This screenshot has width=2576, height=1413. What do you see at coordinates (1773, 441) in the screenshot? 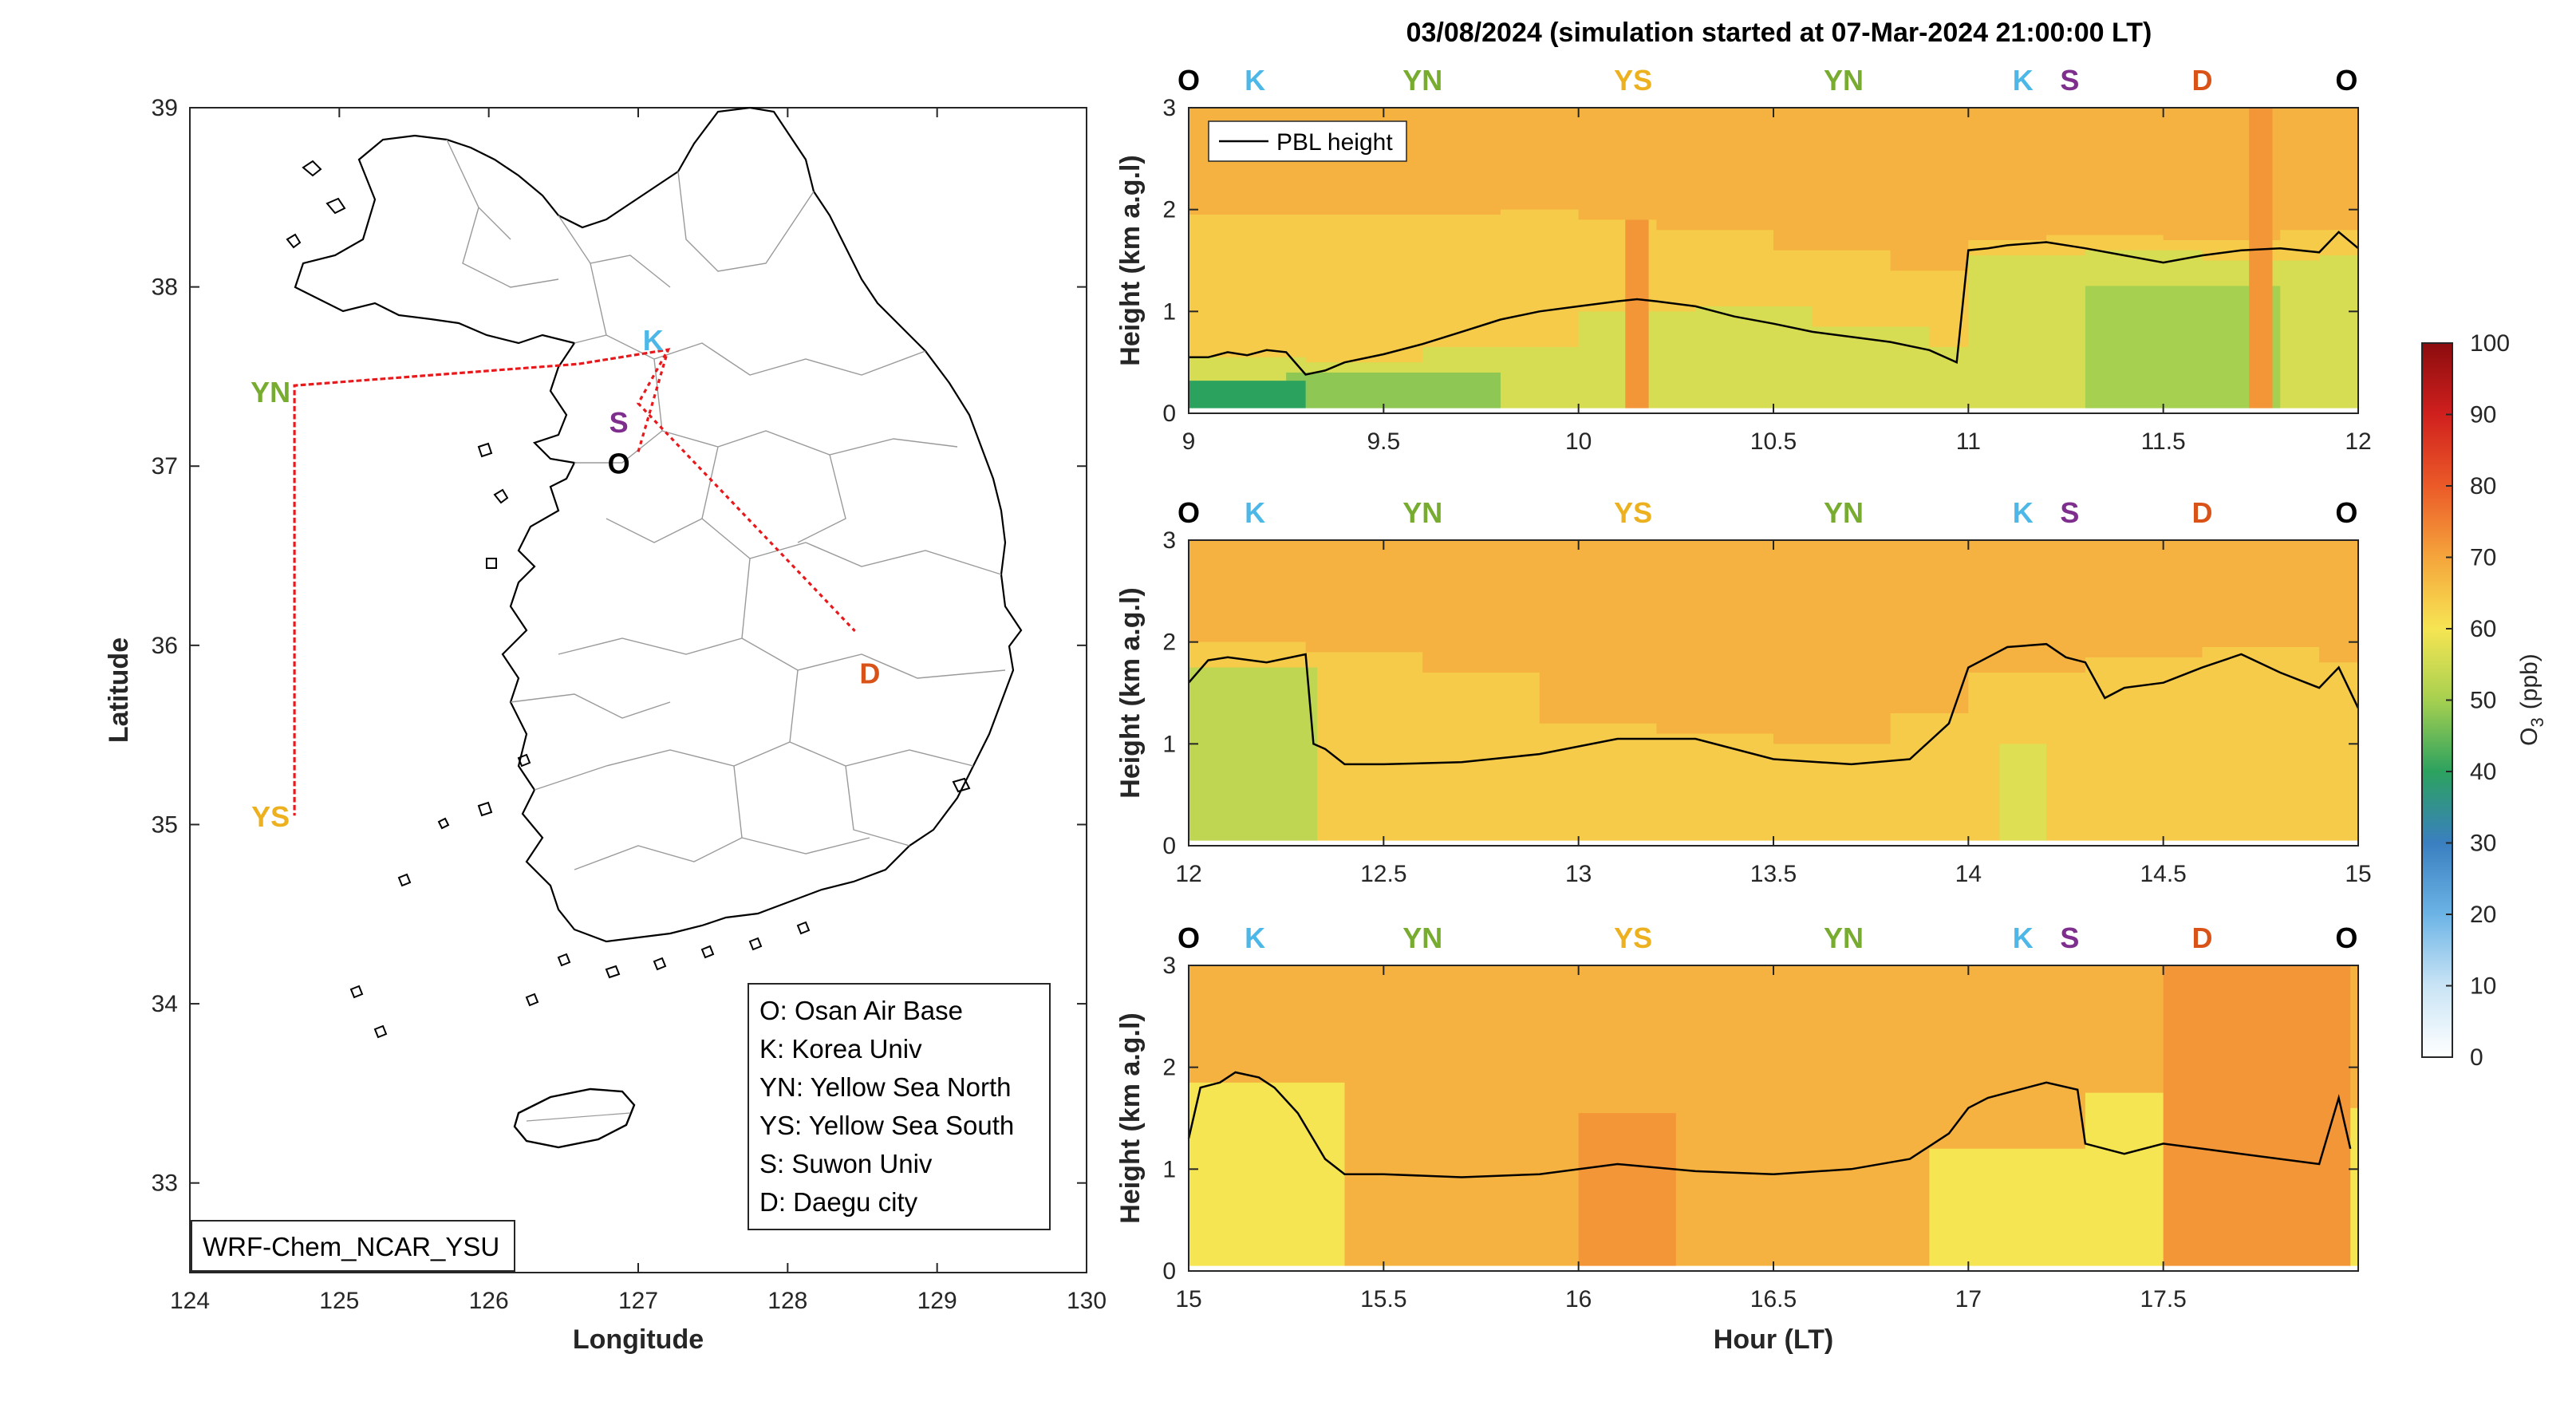
I see `x-tick-label: 10.5` at bounding box center [1773, 441].